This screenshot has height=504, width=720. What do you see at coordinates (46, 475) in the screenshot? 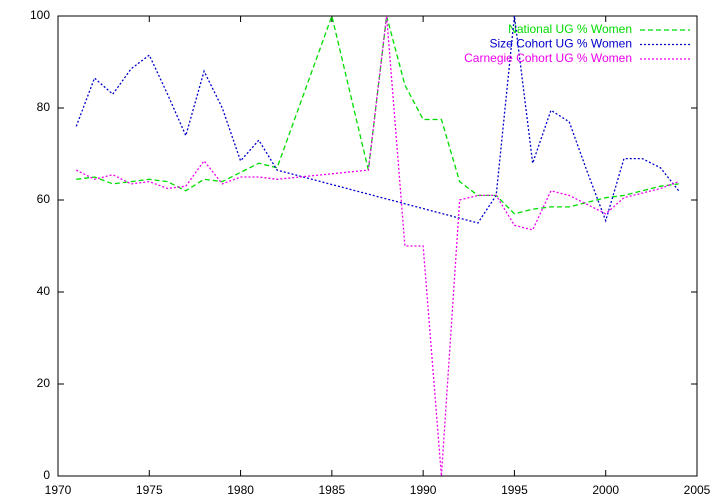
I see `y-tick-label: 0` at bounding box center [46, 475].